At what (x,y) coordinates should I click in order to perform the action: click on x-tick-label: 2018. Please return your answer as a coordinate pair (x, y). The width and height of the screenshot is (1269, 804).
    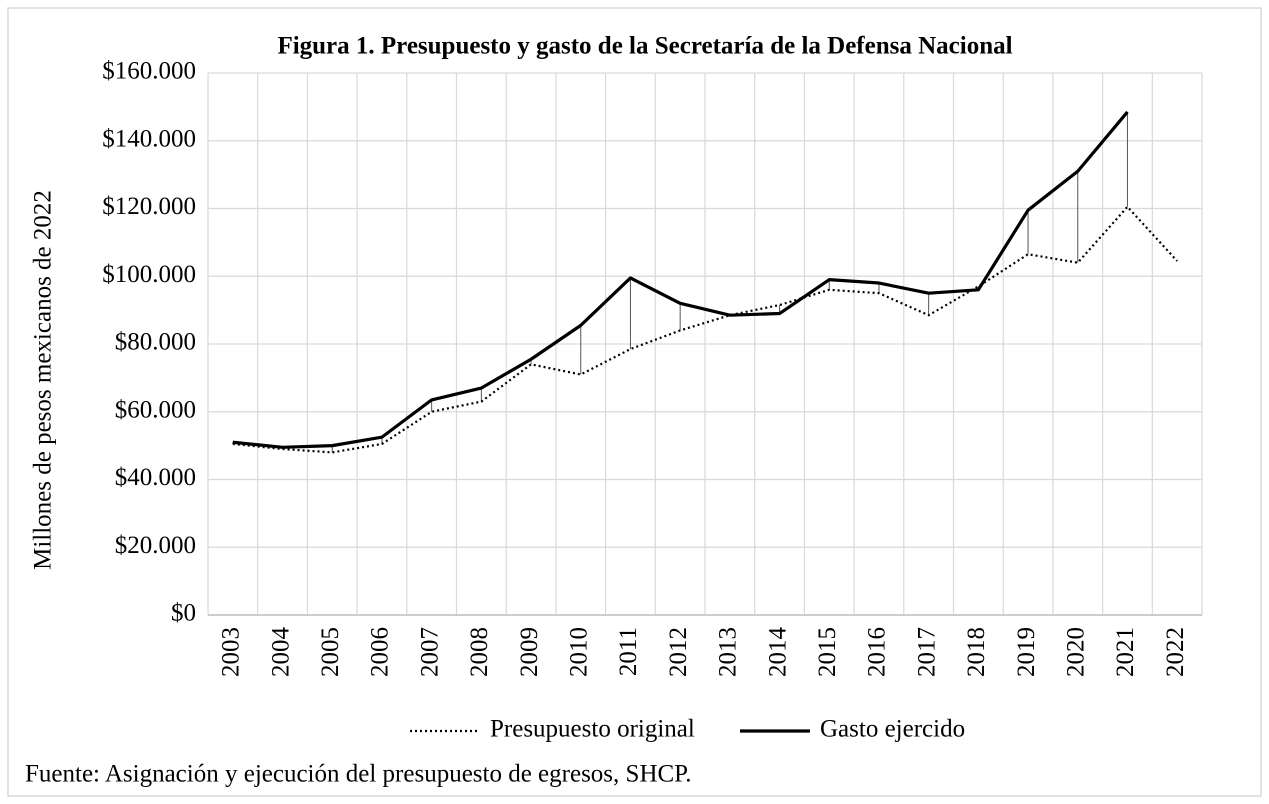
    Looking at the image, I should click on (976, 652).